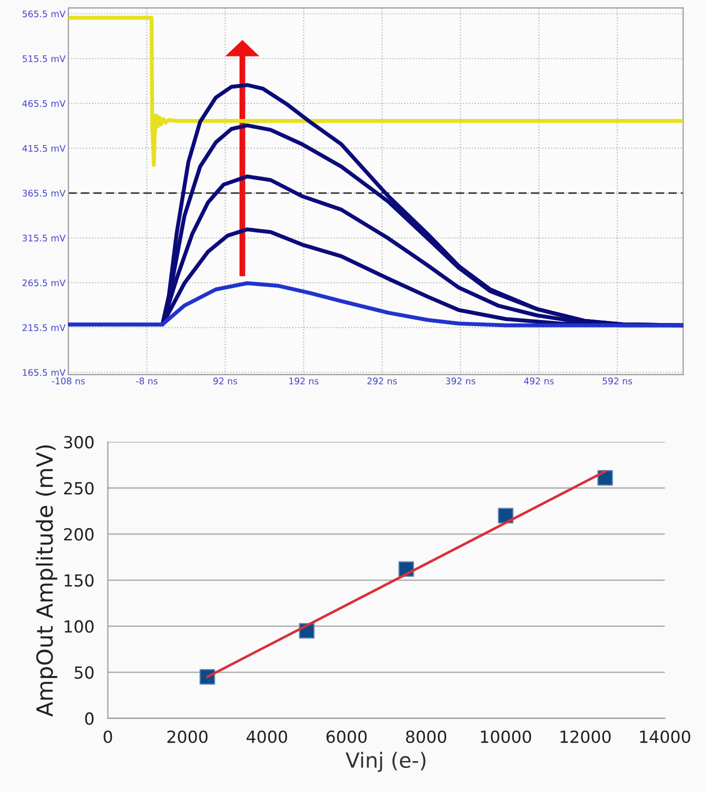 The image size is (705, 792). What do you see at coordinates (426, 737) in the screenshot?
I see `x-tick-label: 8000` at bounding box center [426, 737].